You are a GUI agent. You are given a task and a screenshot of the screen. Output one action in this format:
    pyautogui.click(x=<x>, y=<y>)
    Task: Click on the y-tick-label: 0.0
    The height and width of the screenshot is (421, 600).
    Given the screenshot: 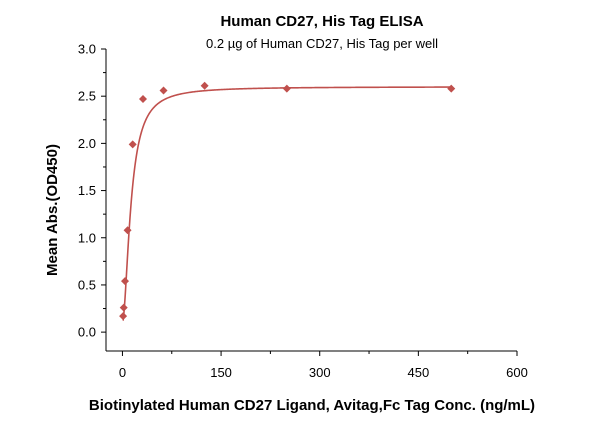 What is the action you would take?
    pyautogui.click(x=87, y=332)
    